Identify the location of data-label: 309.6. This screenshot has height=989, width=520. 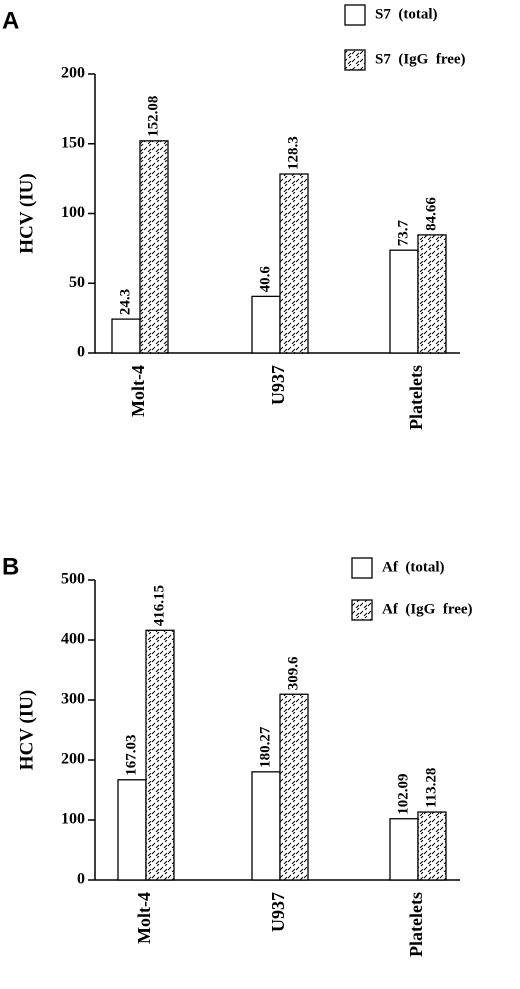
(293, 673).